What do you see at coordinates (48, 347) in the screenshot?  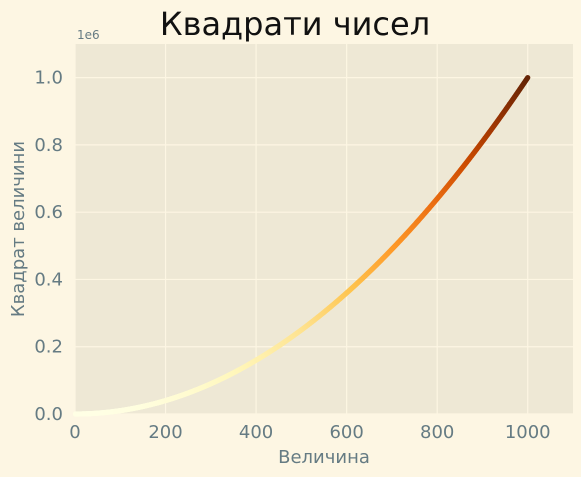 I see `y-tick-label: 0.2` at bounding box center [48, 347].